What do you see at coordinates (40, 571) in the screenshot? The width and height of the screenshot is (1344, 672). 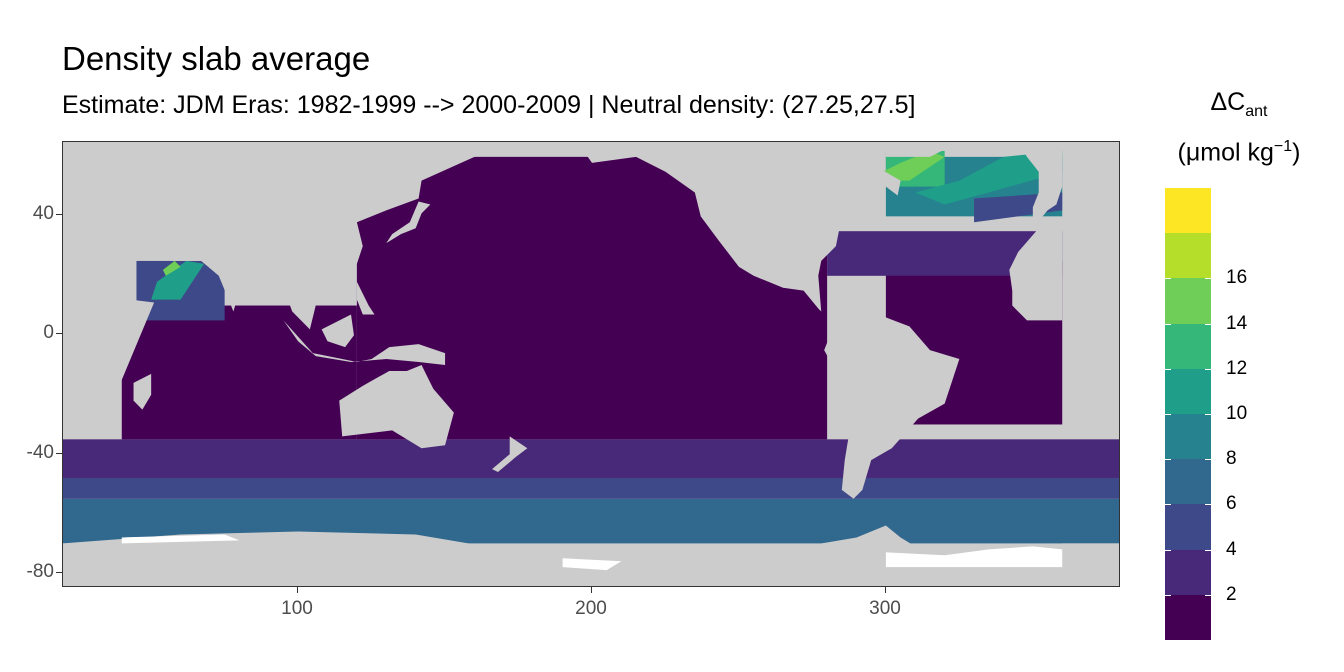 I see `y-tick-label: -80` at bounding box center [40, 571].